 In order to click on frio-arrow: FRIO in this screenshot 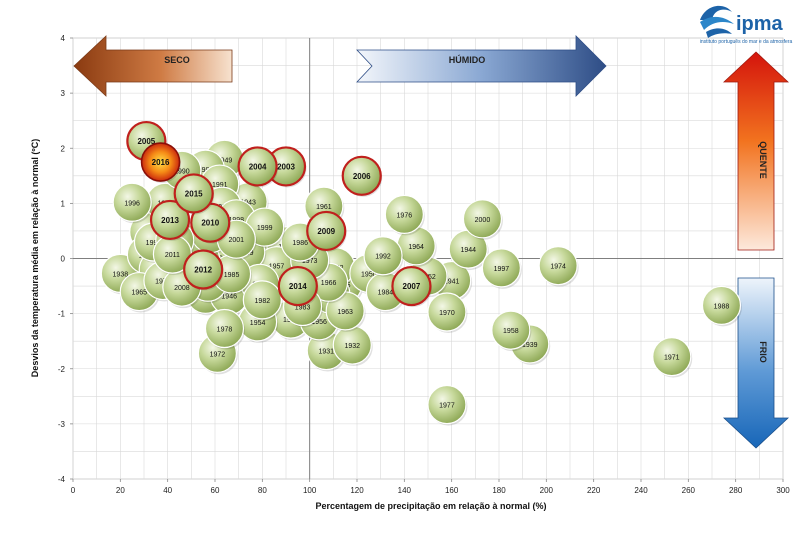, I will do `click(756, 363)`.